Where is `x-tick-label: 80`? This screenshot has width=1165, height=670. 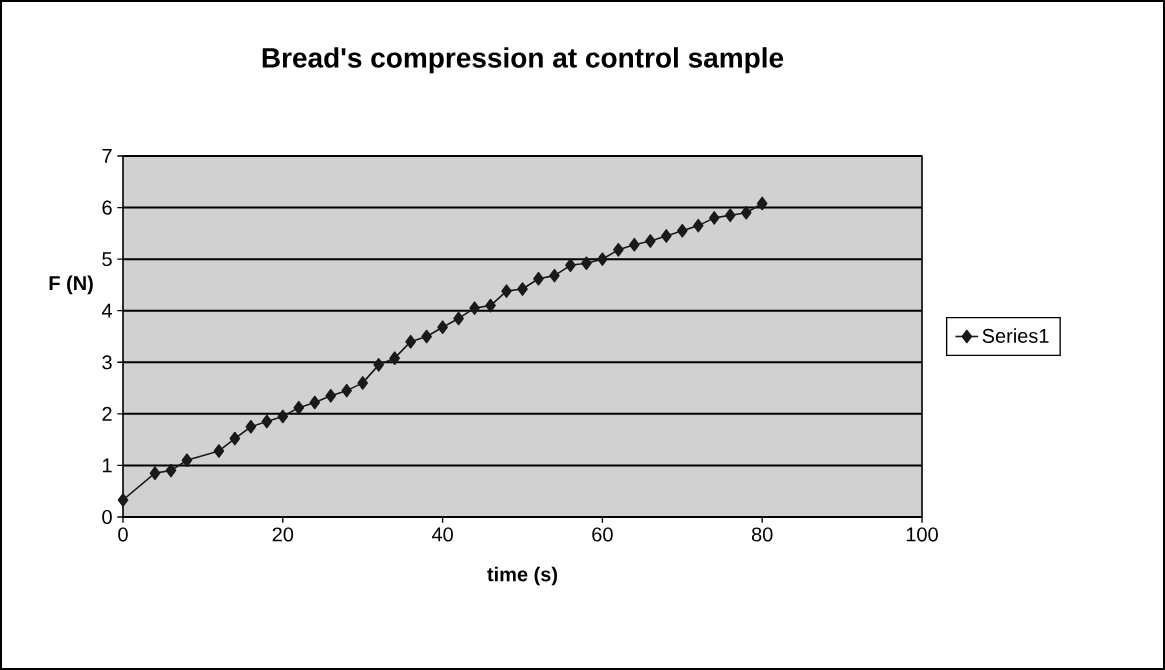 x-tick-label: 80 is located at coordinates (762, 534).